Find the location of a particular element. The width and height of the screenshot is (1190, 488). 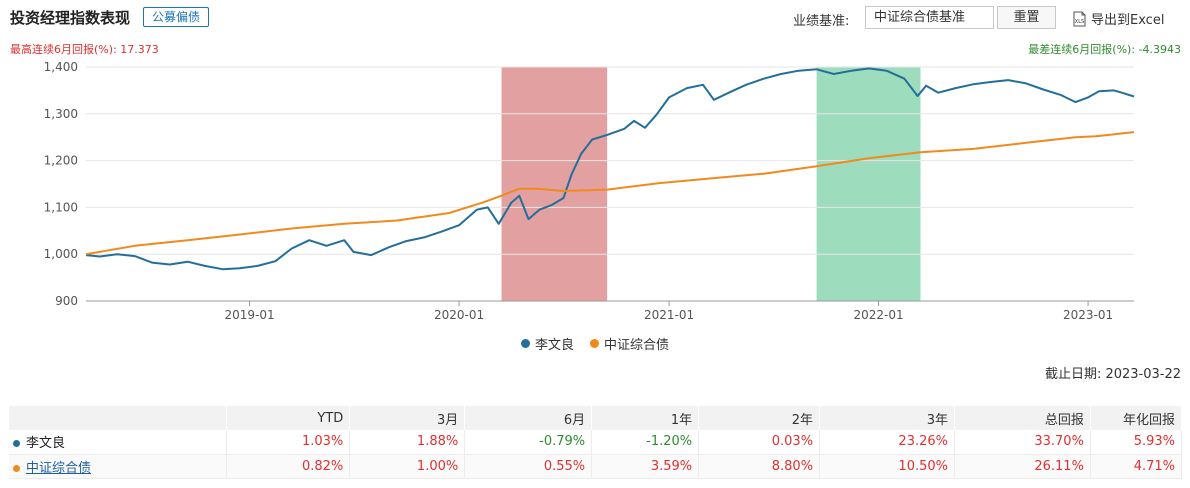

reset-button: 重置 is located at coordinates (1026, 17).